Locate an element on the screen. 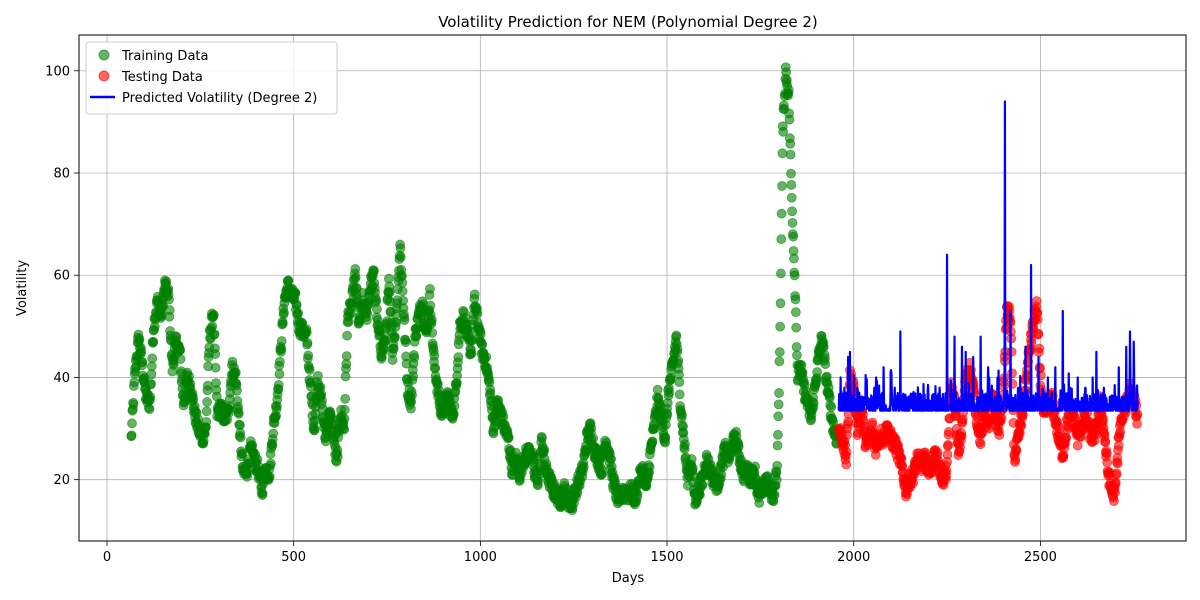  legend-marker-training is located at coordinates (104, 55).